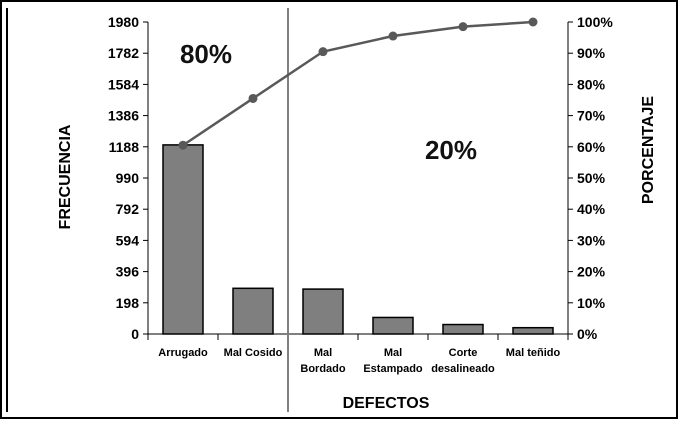 The width and height of the screenshot is (678, 424). I want to click on y-tick-label: 1386, so click(123, 116).